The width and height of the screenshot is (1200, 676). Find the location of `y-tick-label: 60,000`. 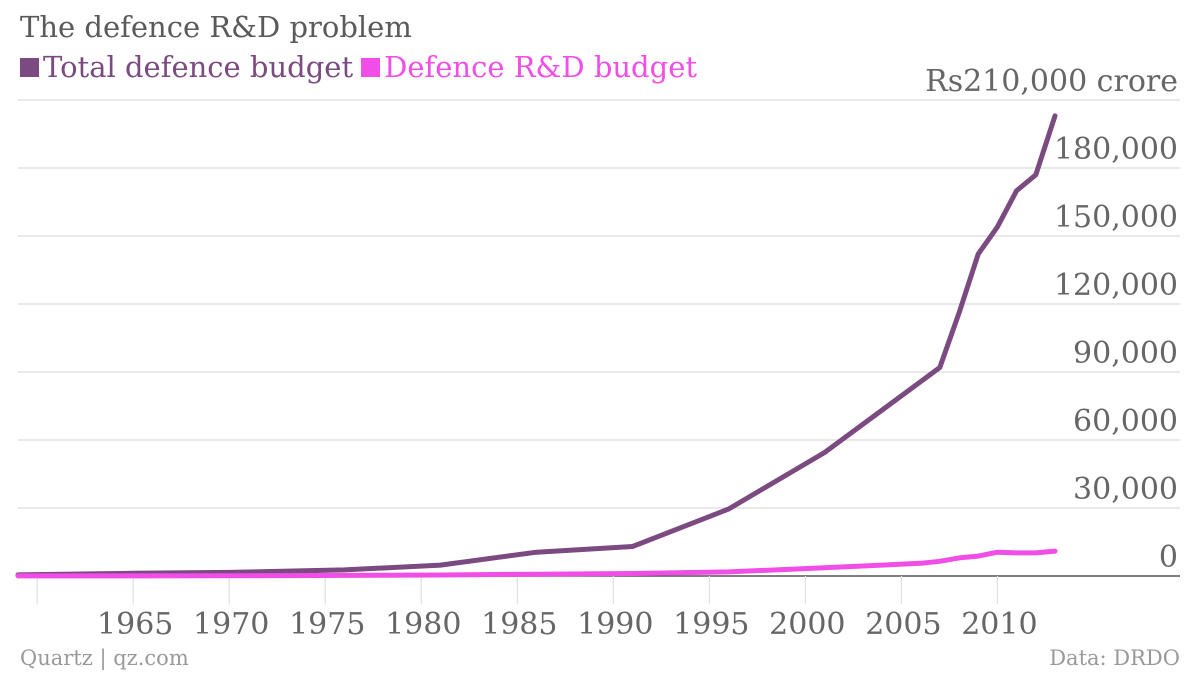

y-tick-label: 60,000 is located at coordinates (1125, 421).